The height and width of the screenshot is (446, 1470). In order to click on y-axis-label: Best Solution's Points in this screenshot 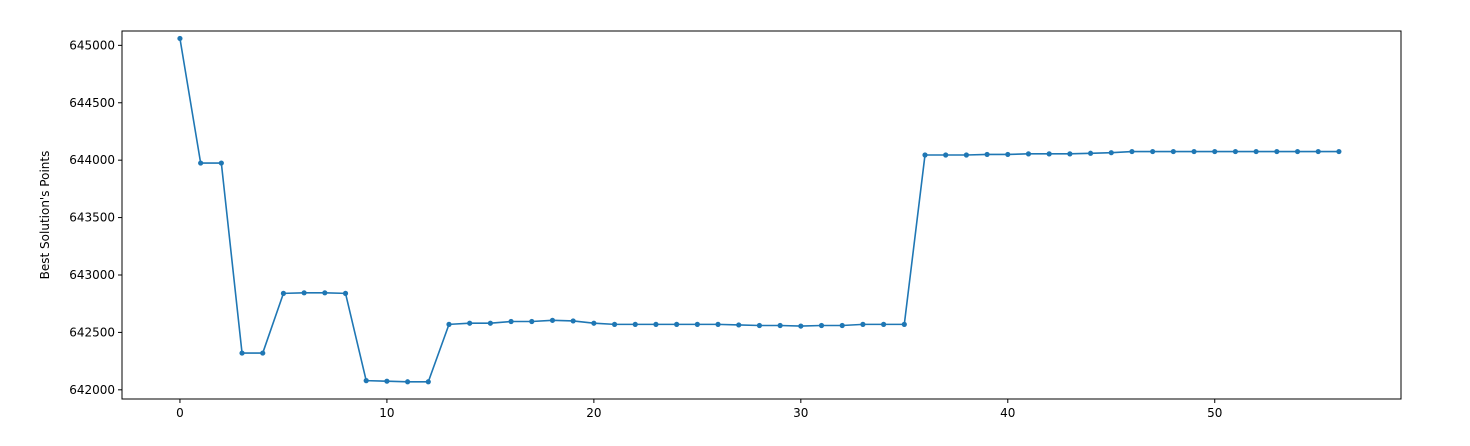, I will do `click(45, 215)`.